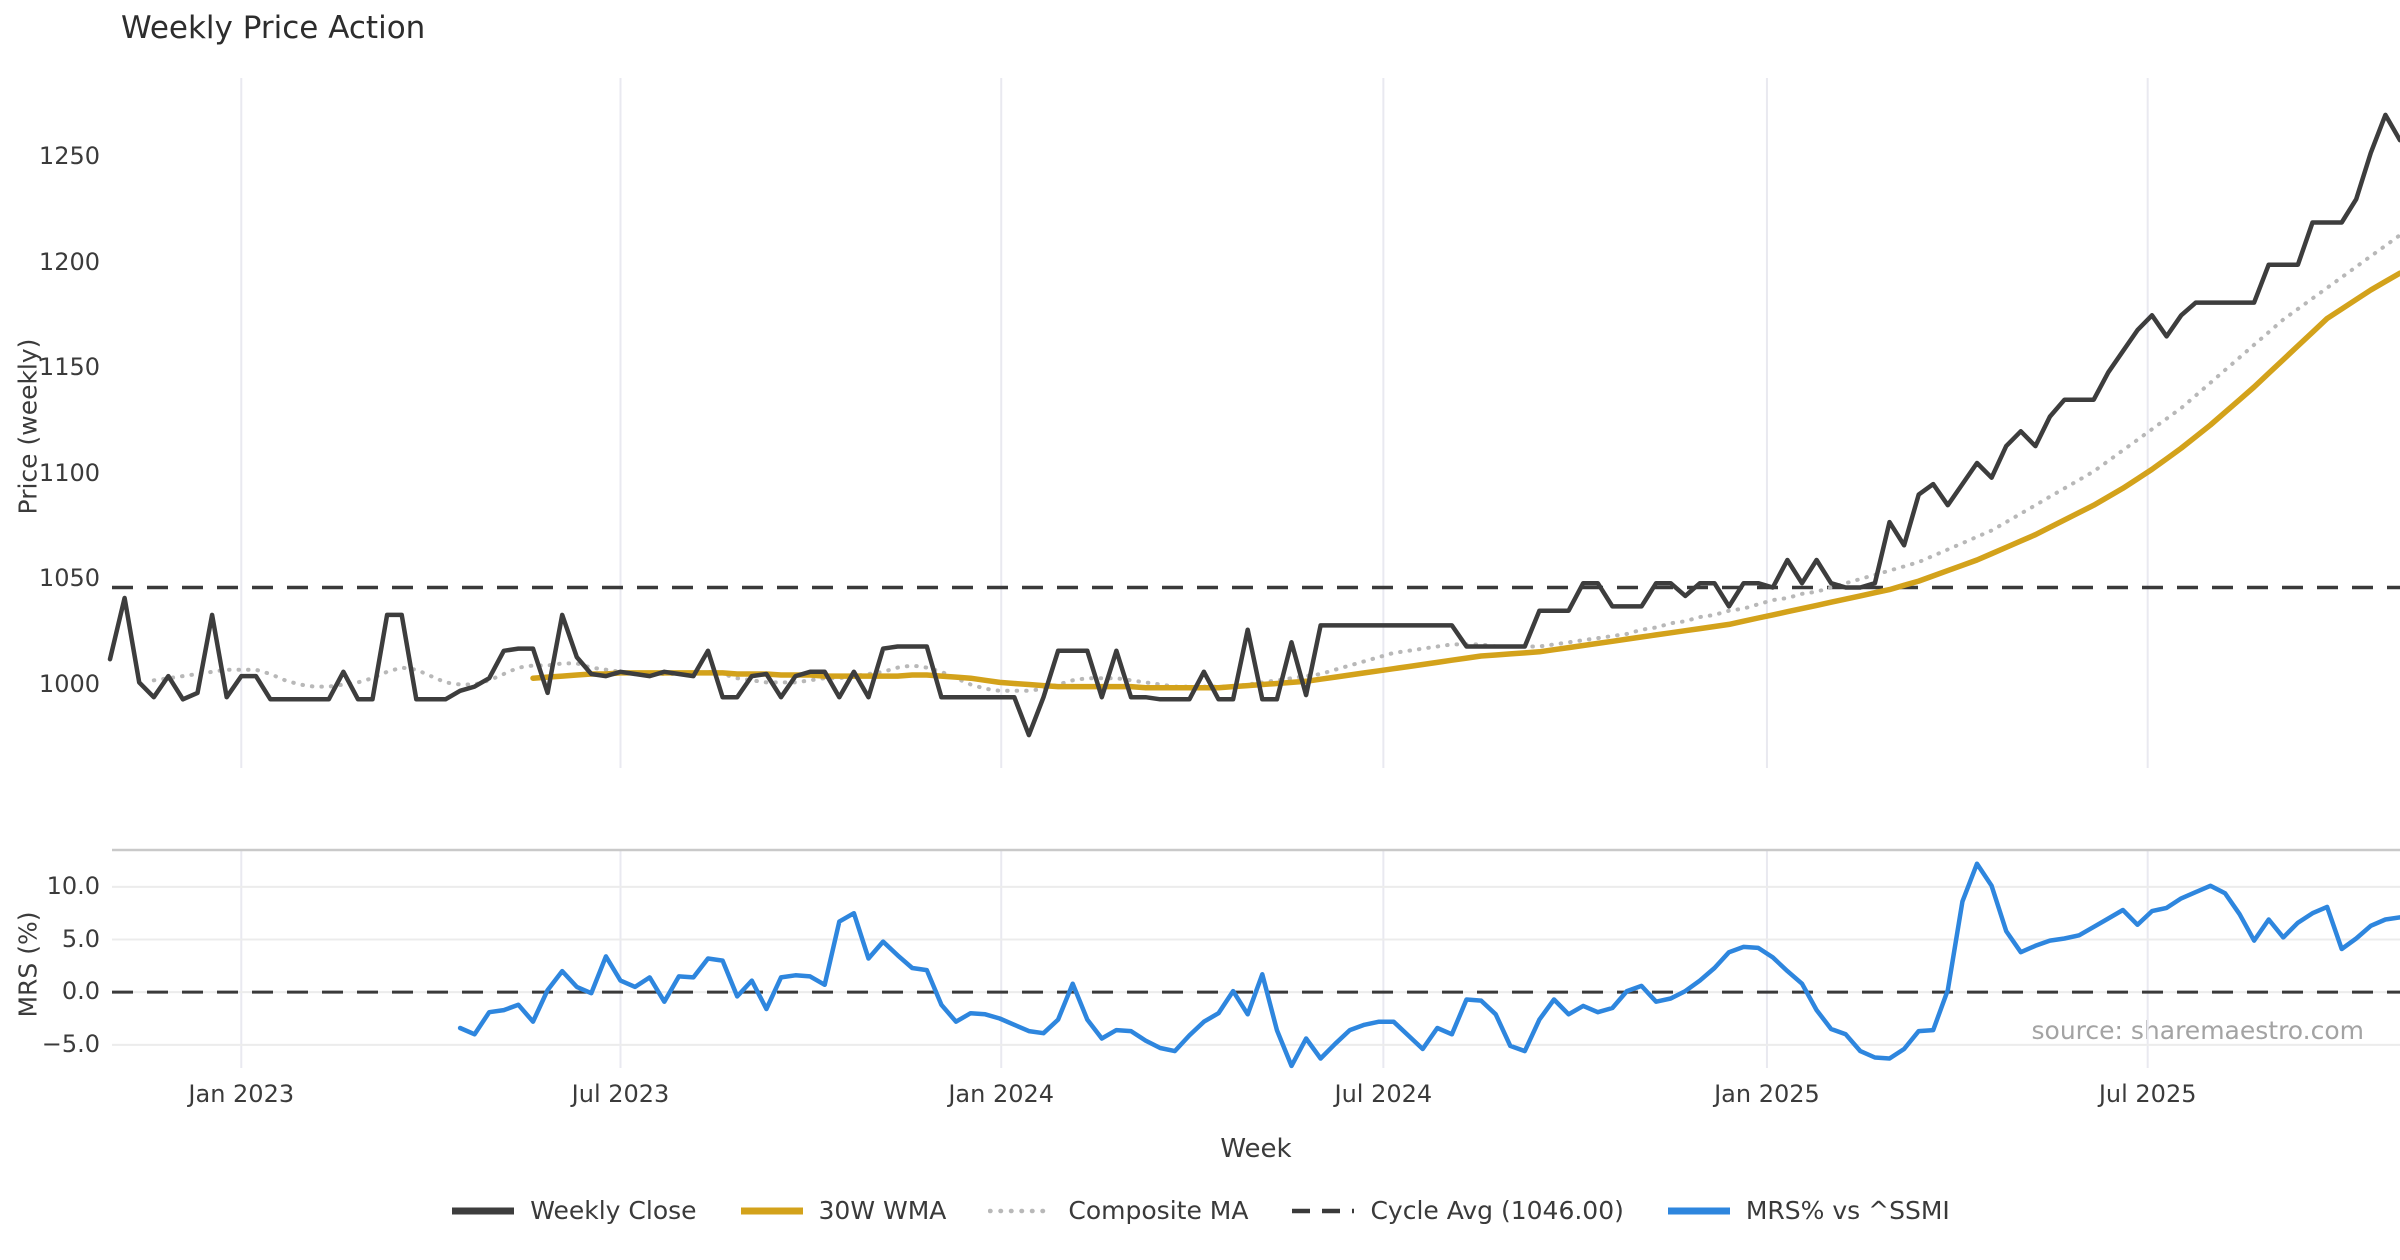 The height and width of the screenshot is (1260, 2400). I want to click on y-tick-label: 0.0, so click(80, 991).